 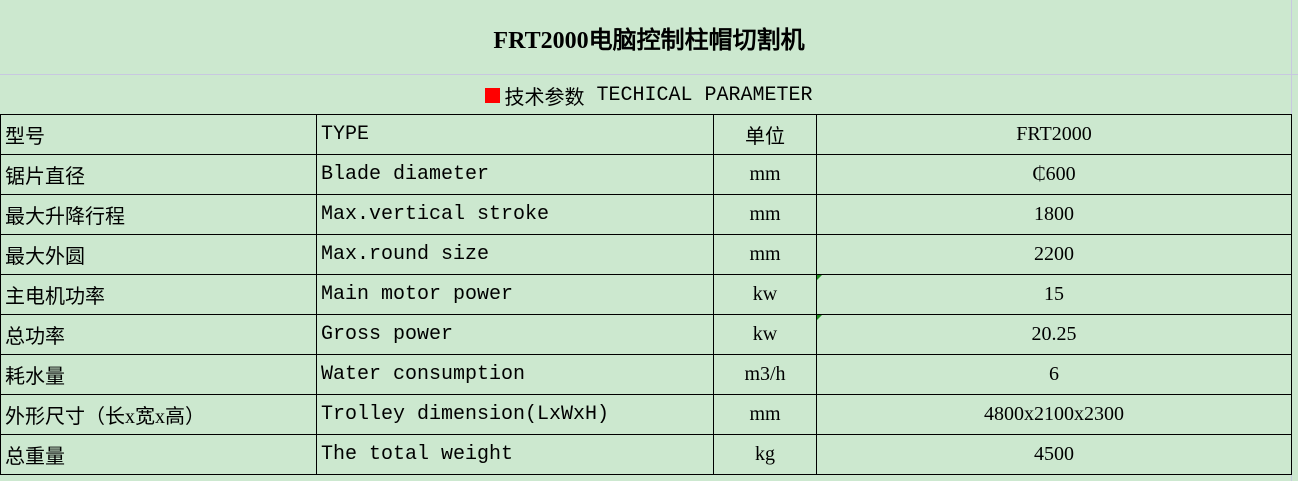 What do you see at coordinates (35, 337) in the screenshot?
I see `param-name-cn-text: 总功率` at bounding box center [35, 337].